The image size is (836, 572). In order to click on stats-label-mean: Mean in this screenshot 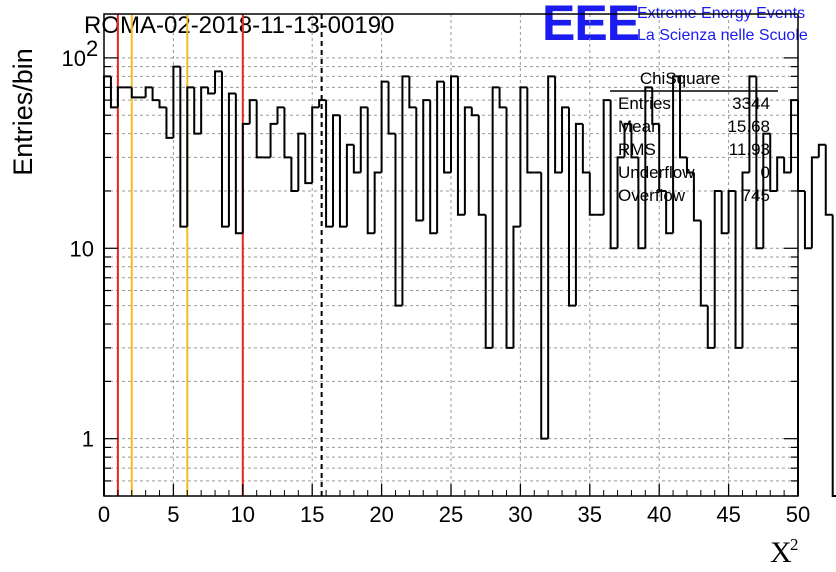, I will do `click(639, 126)`.